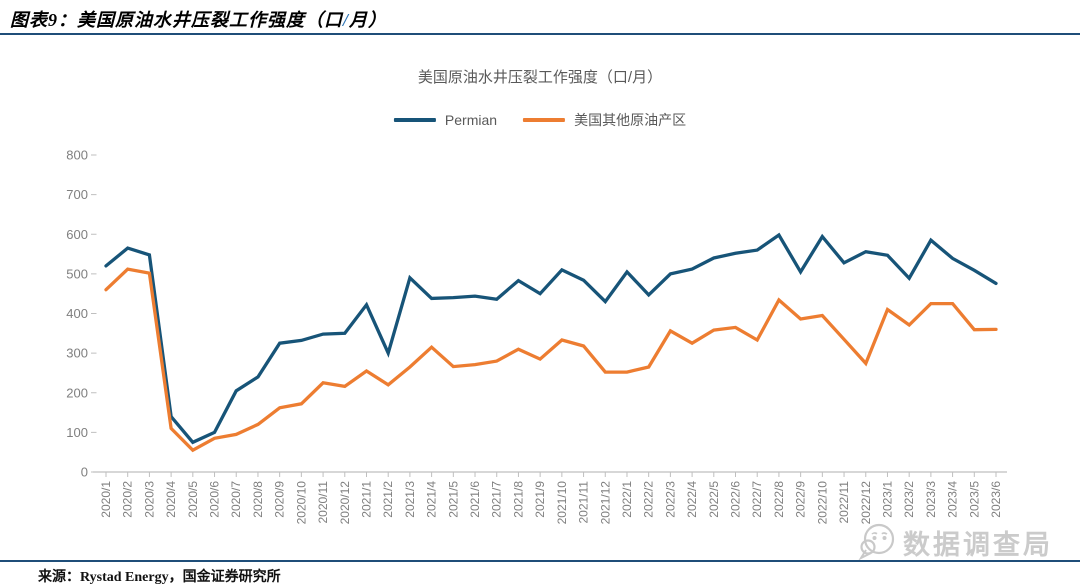  What do you see at coordinates (757, 499) in the screenshot?
I see `svg-text: 2022/7` at bounding box center [757, 499].